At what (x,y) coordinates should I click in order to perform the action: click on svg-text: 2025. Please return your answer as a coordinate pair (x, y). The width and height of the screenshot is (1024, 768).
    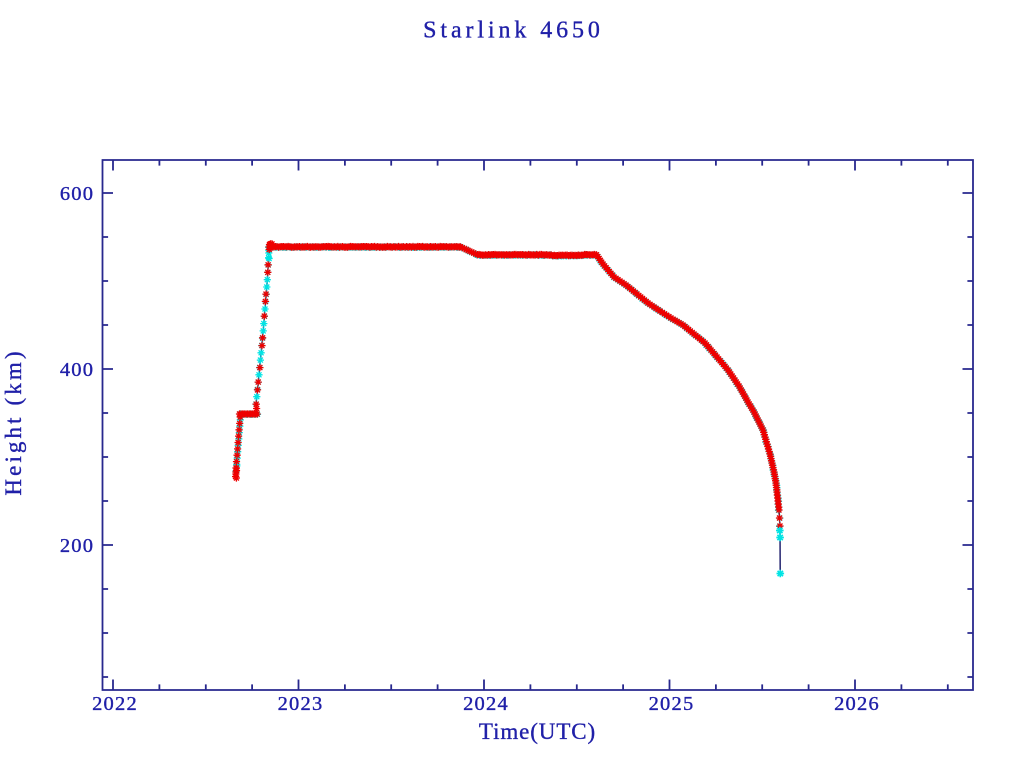
    Looking at the image, I should click on (672, 704).